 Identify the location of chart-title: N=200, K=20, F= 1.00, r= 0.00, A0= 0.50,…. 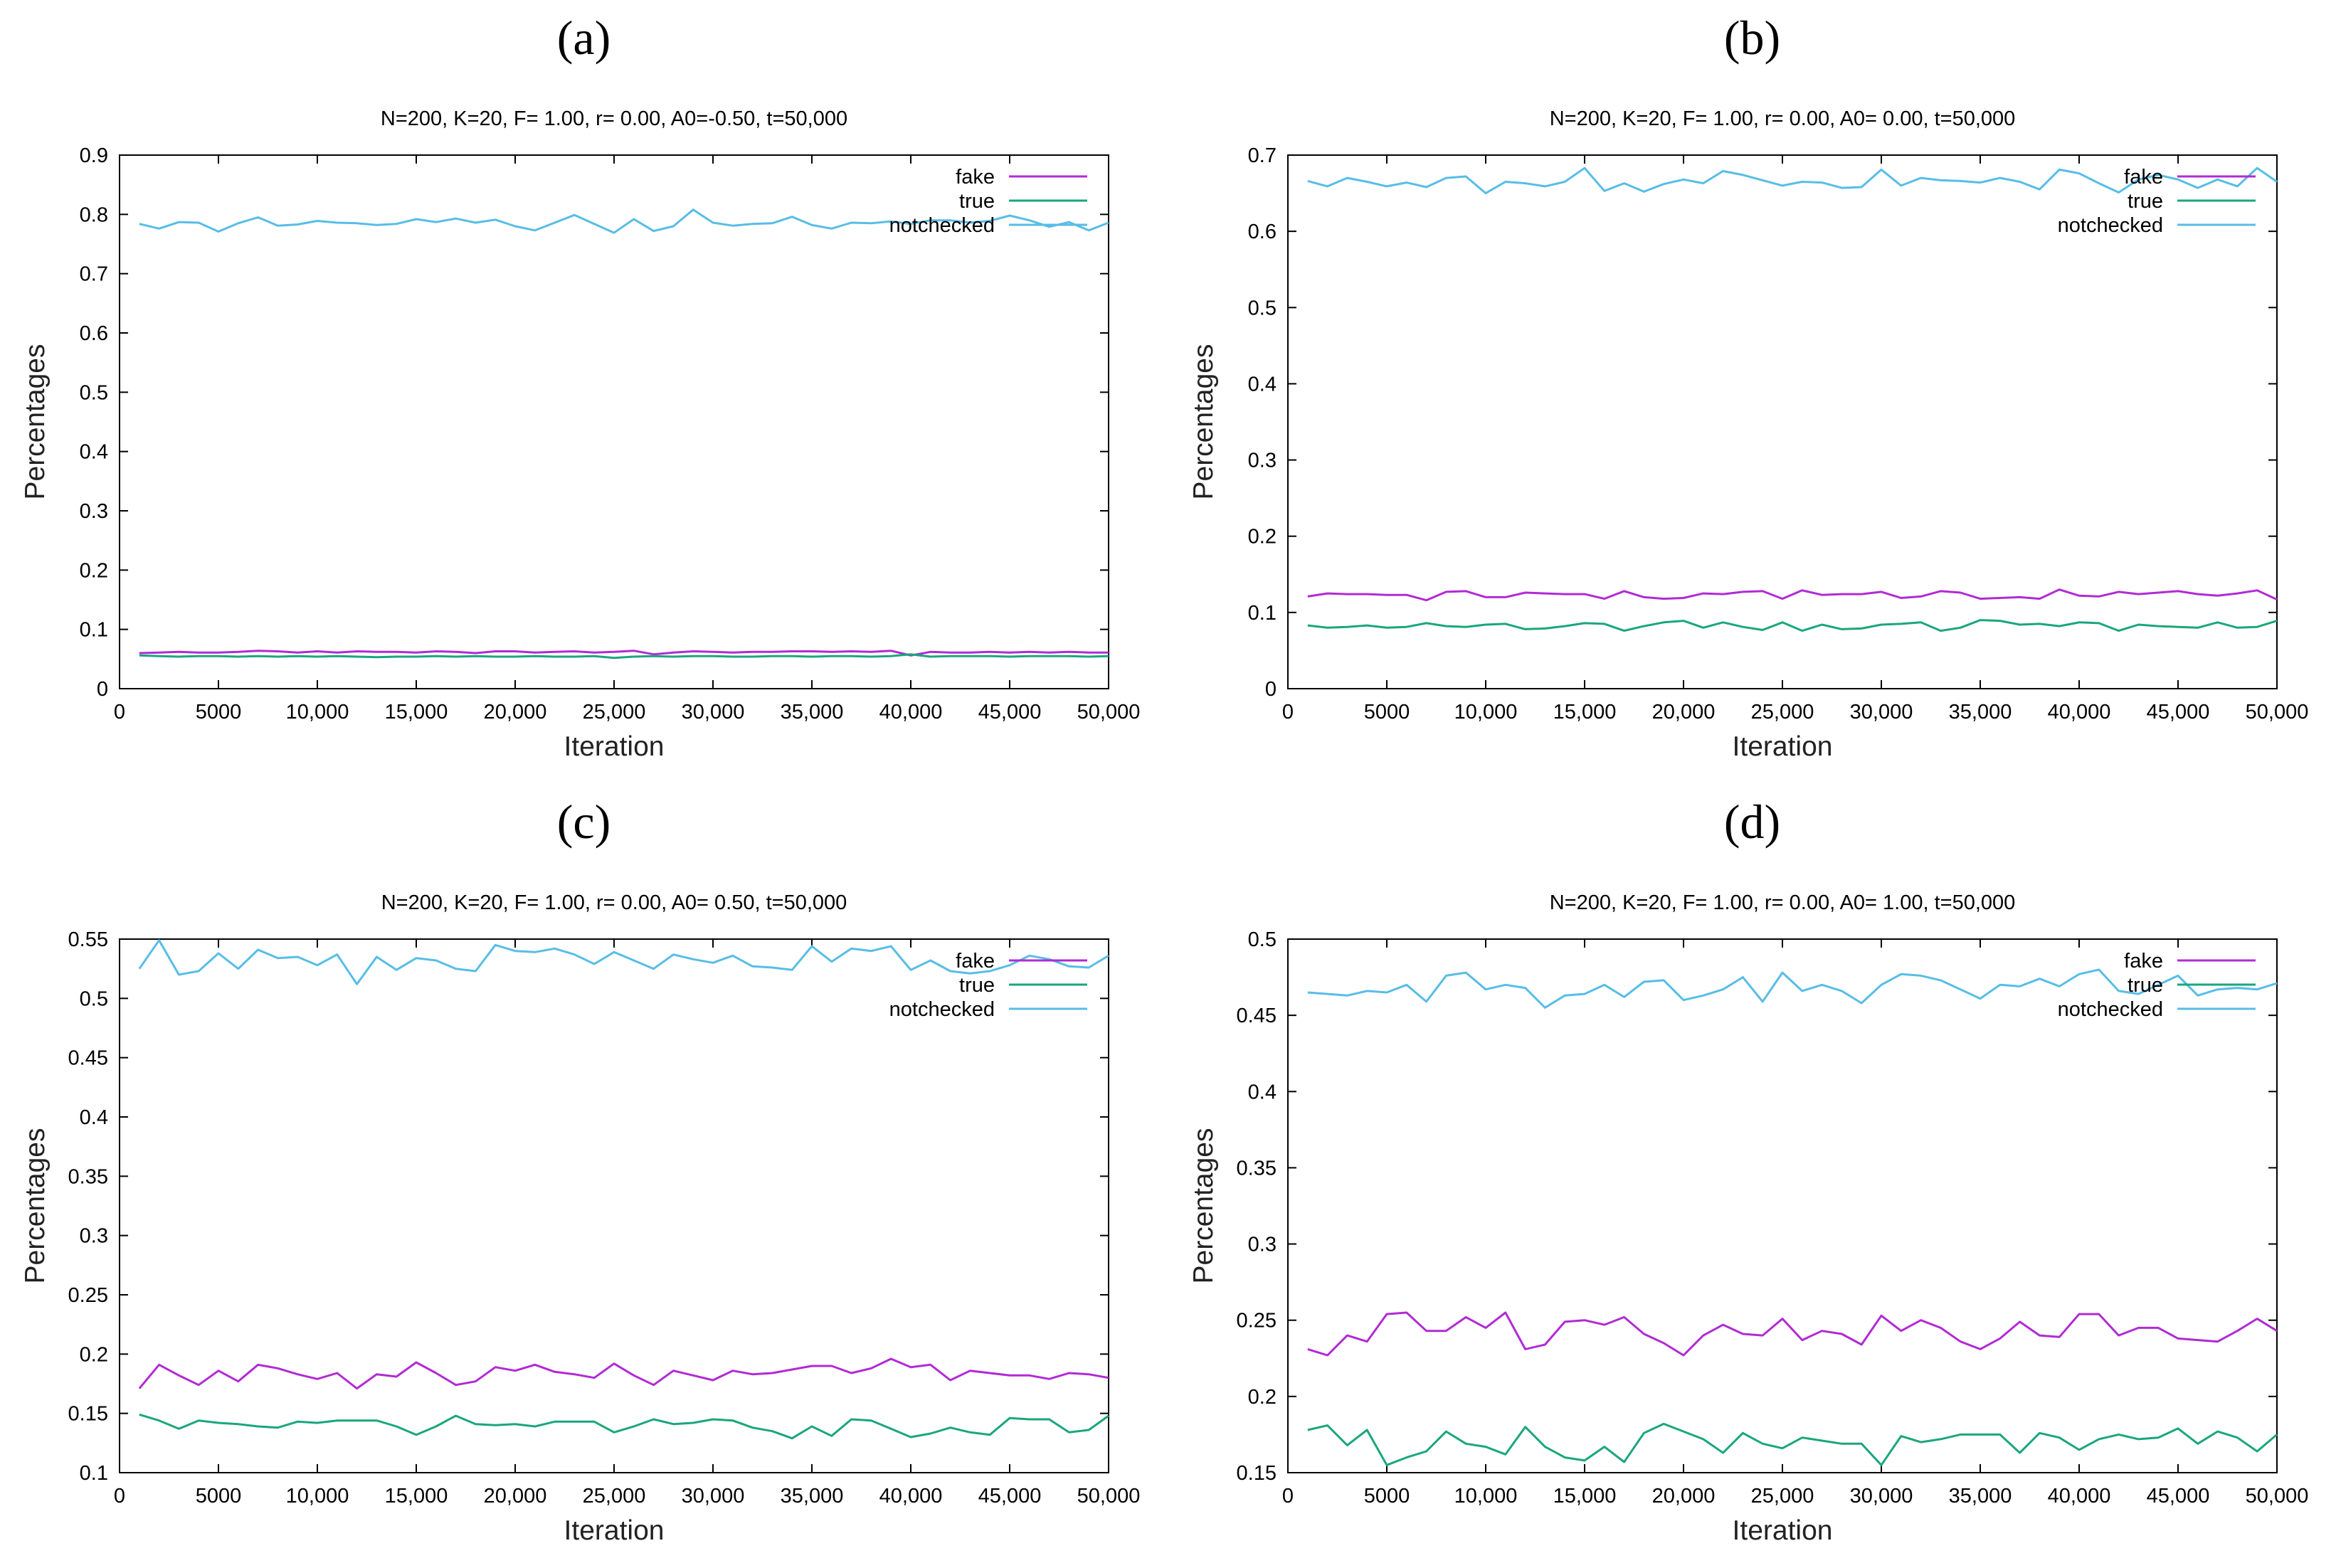
(614, 903).